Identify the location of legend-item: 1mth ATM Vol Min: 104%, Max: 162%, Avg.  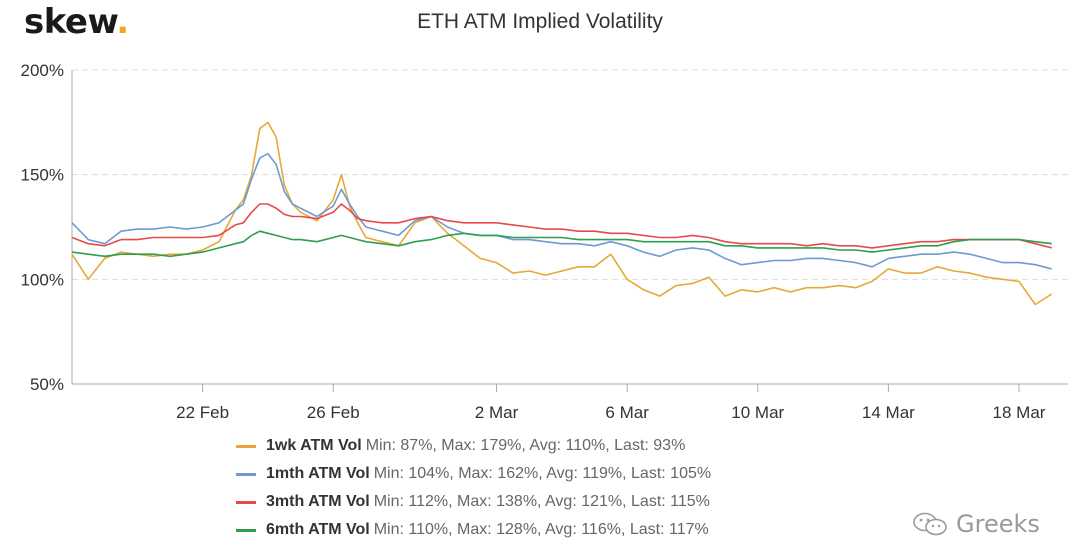
(473, 474).